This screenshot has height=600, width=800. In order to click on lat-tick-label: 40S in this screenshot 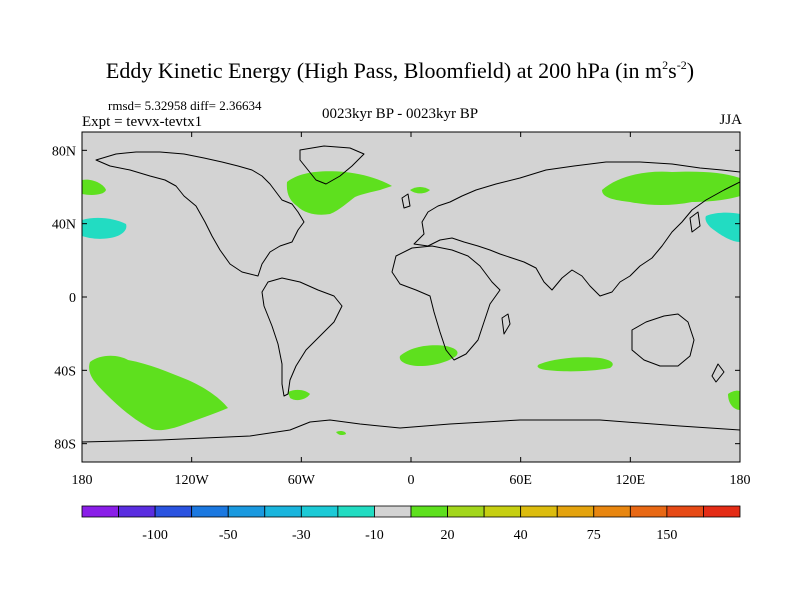, I will do `click(65, 371)`.